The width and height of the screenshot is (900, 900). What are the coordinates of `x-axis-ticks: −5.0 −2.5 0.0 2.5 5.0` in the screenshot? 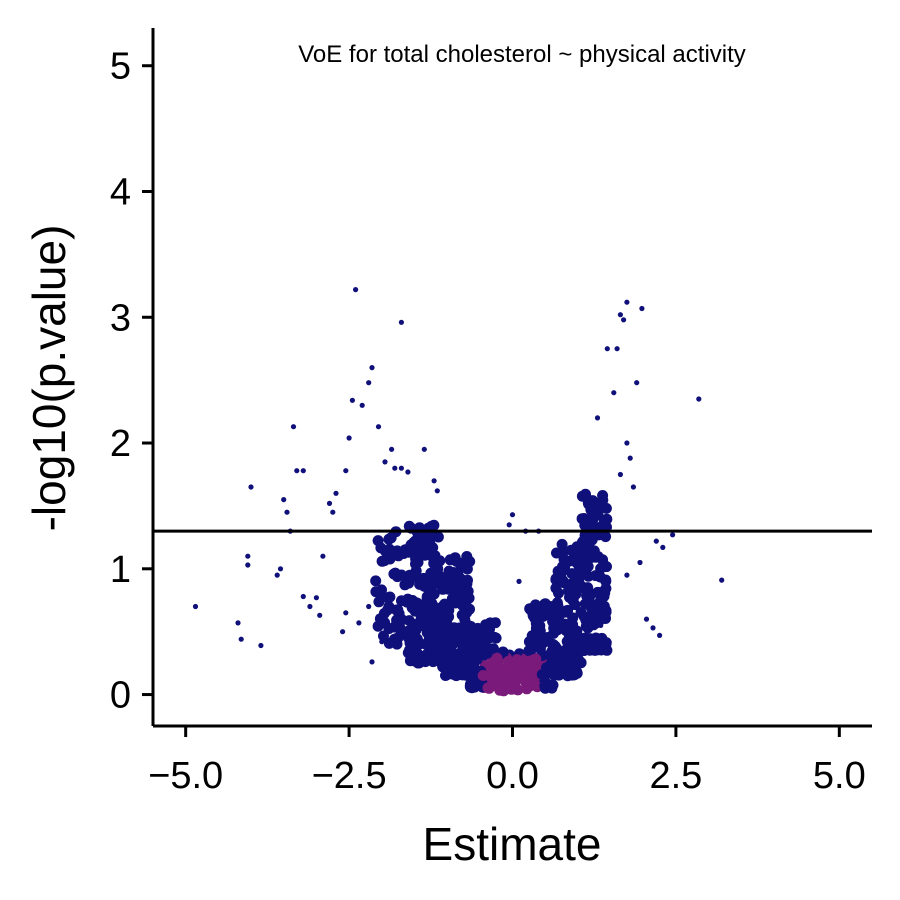 It's located at (507, 761).